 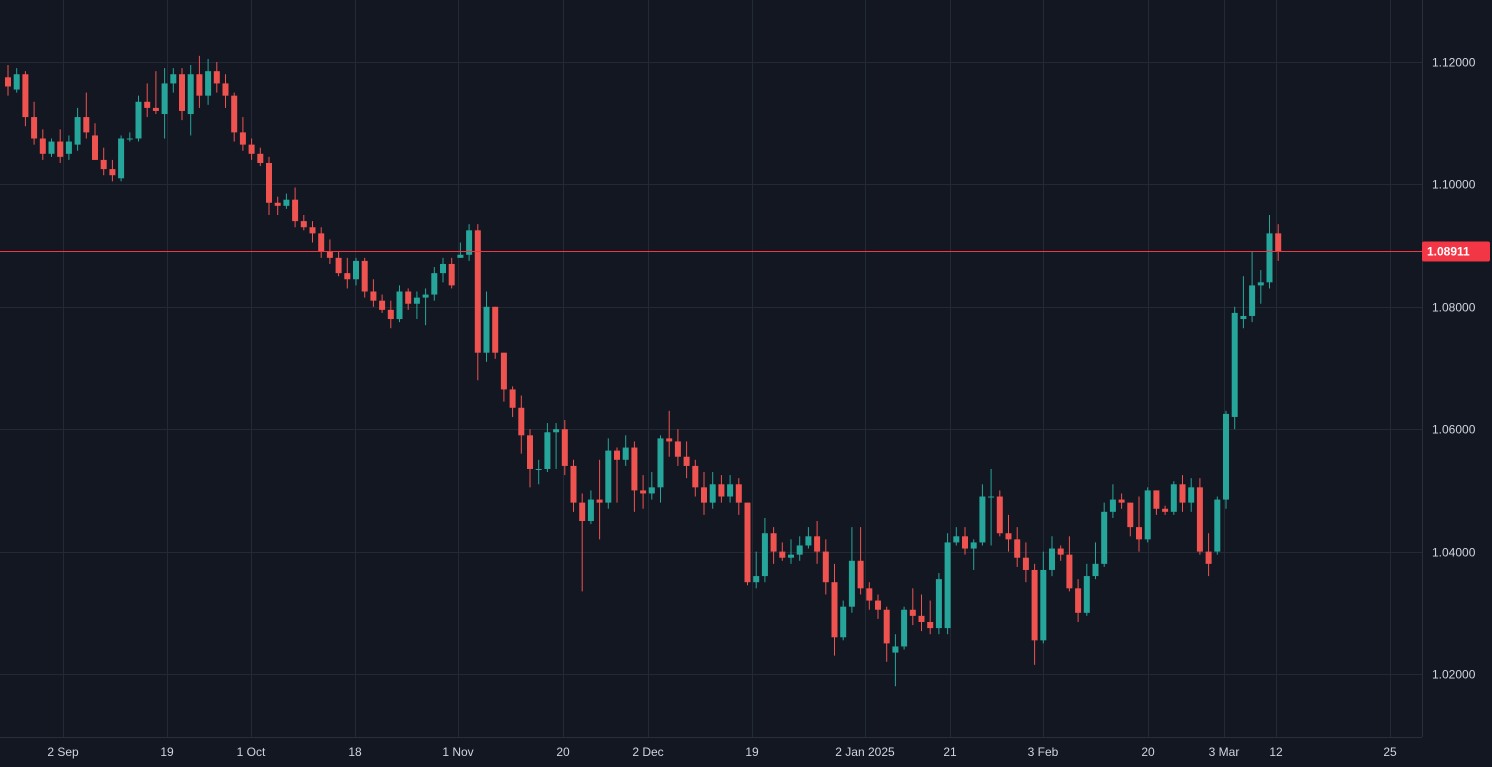 What do you see at coordinates (355, 752) in the screenshot?
I see `time-tick-label: 18` at bounding box center [355, 752].